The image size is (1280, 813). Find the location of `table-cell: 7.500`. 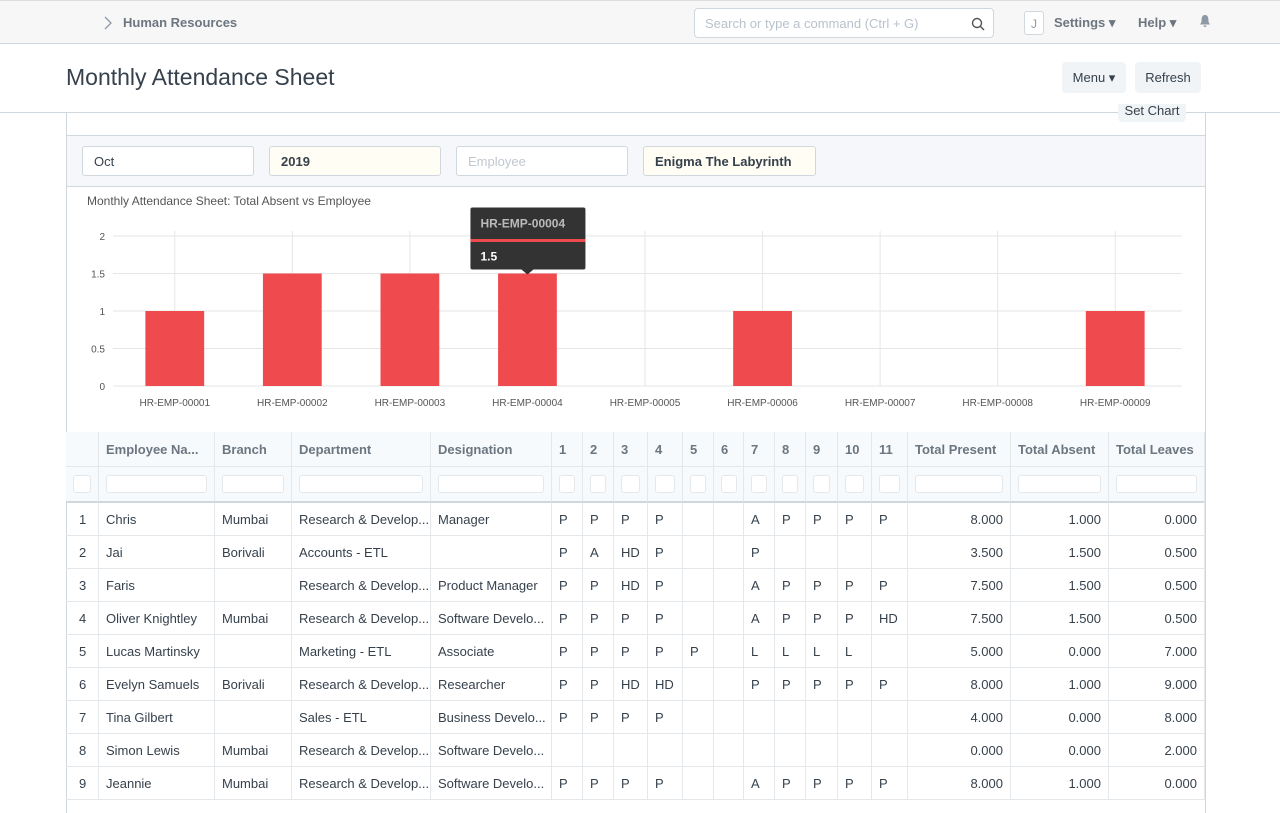

table-cell: 7.500 is located at coordinates (959, 618).